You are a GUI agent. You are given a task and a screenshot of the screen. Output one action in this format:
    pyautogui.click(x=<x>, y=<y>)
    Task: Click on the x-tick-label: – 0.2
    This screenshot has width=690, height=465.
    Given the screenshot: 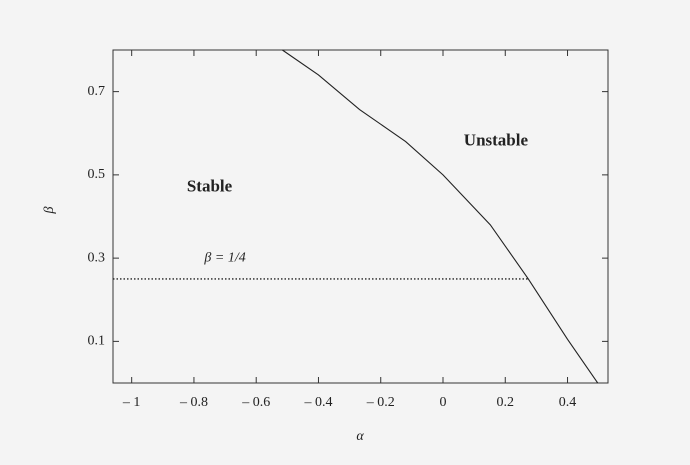 What is the action you would take?
    pyautogui.click(x=380, y=402)
    